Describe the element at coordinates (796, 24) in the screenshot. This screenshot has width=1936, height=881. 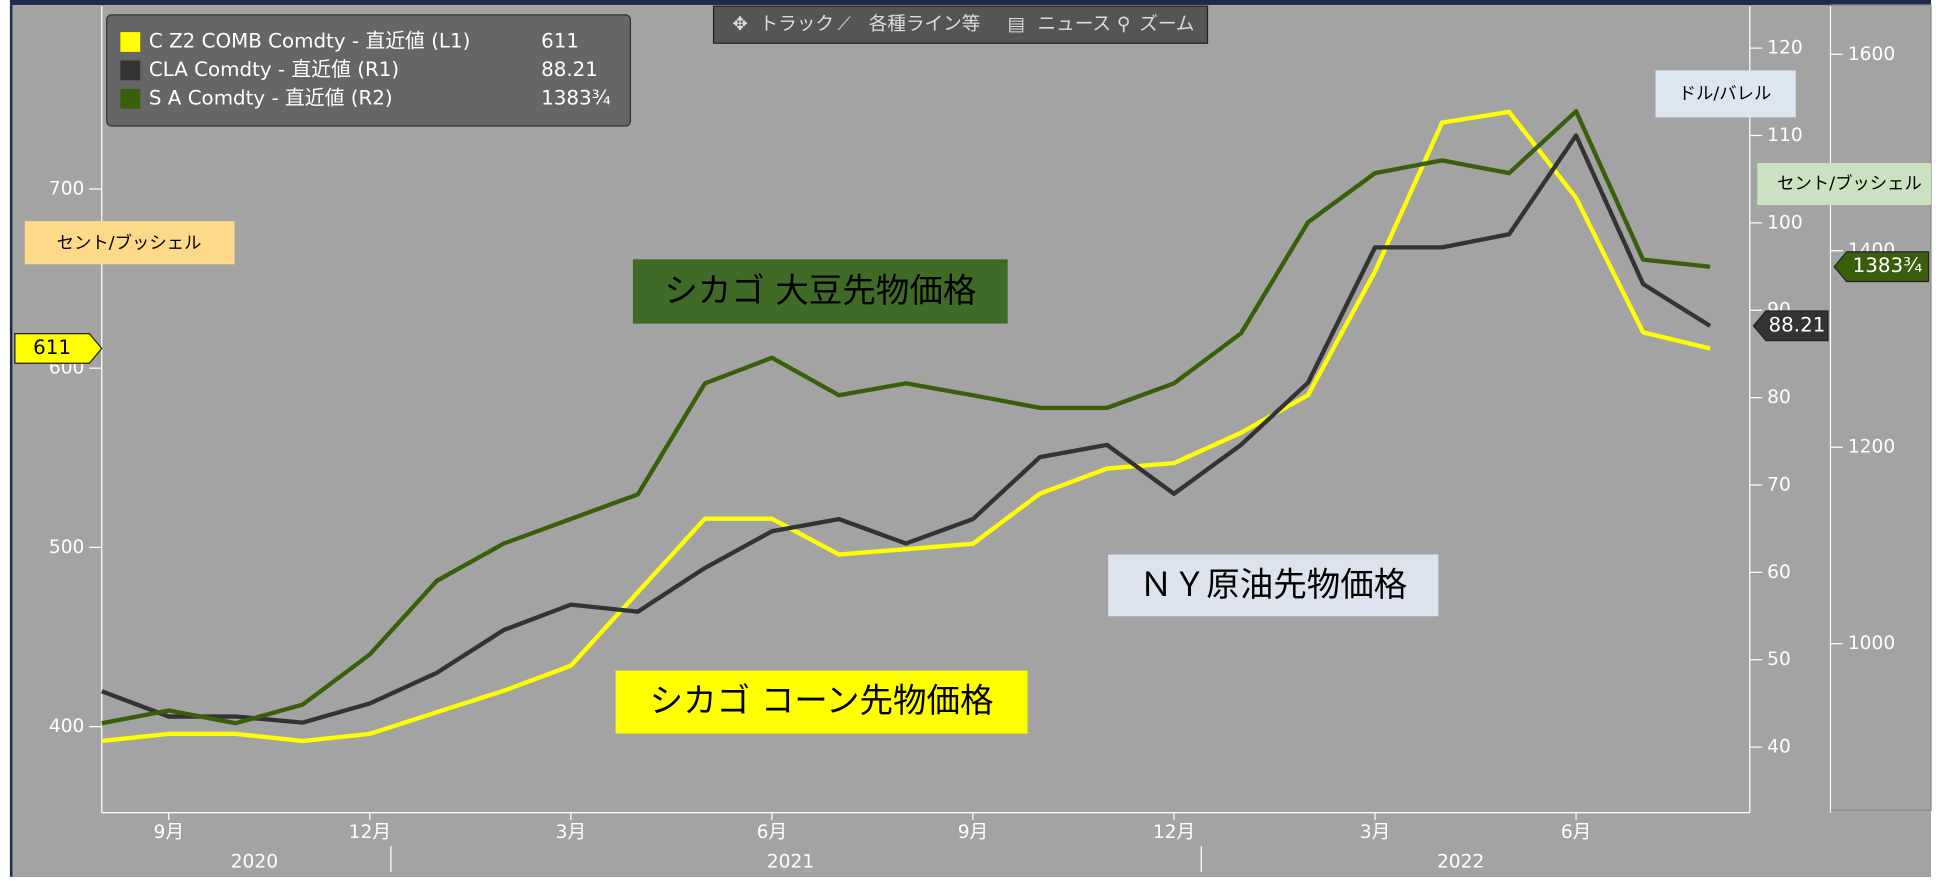
I see `toolbar-button: トラック` at that location.